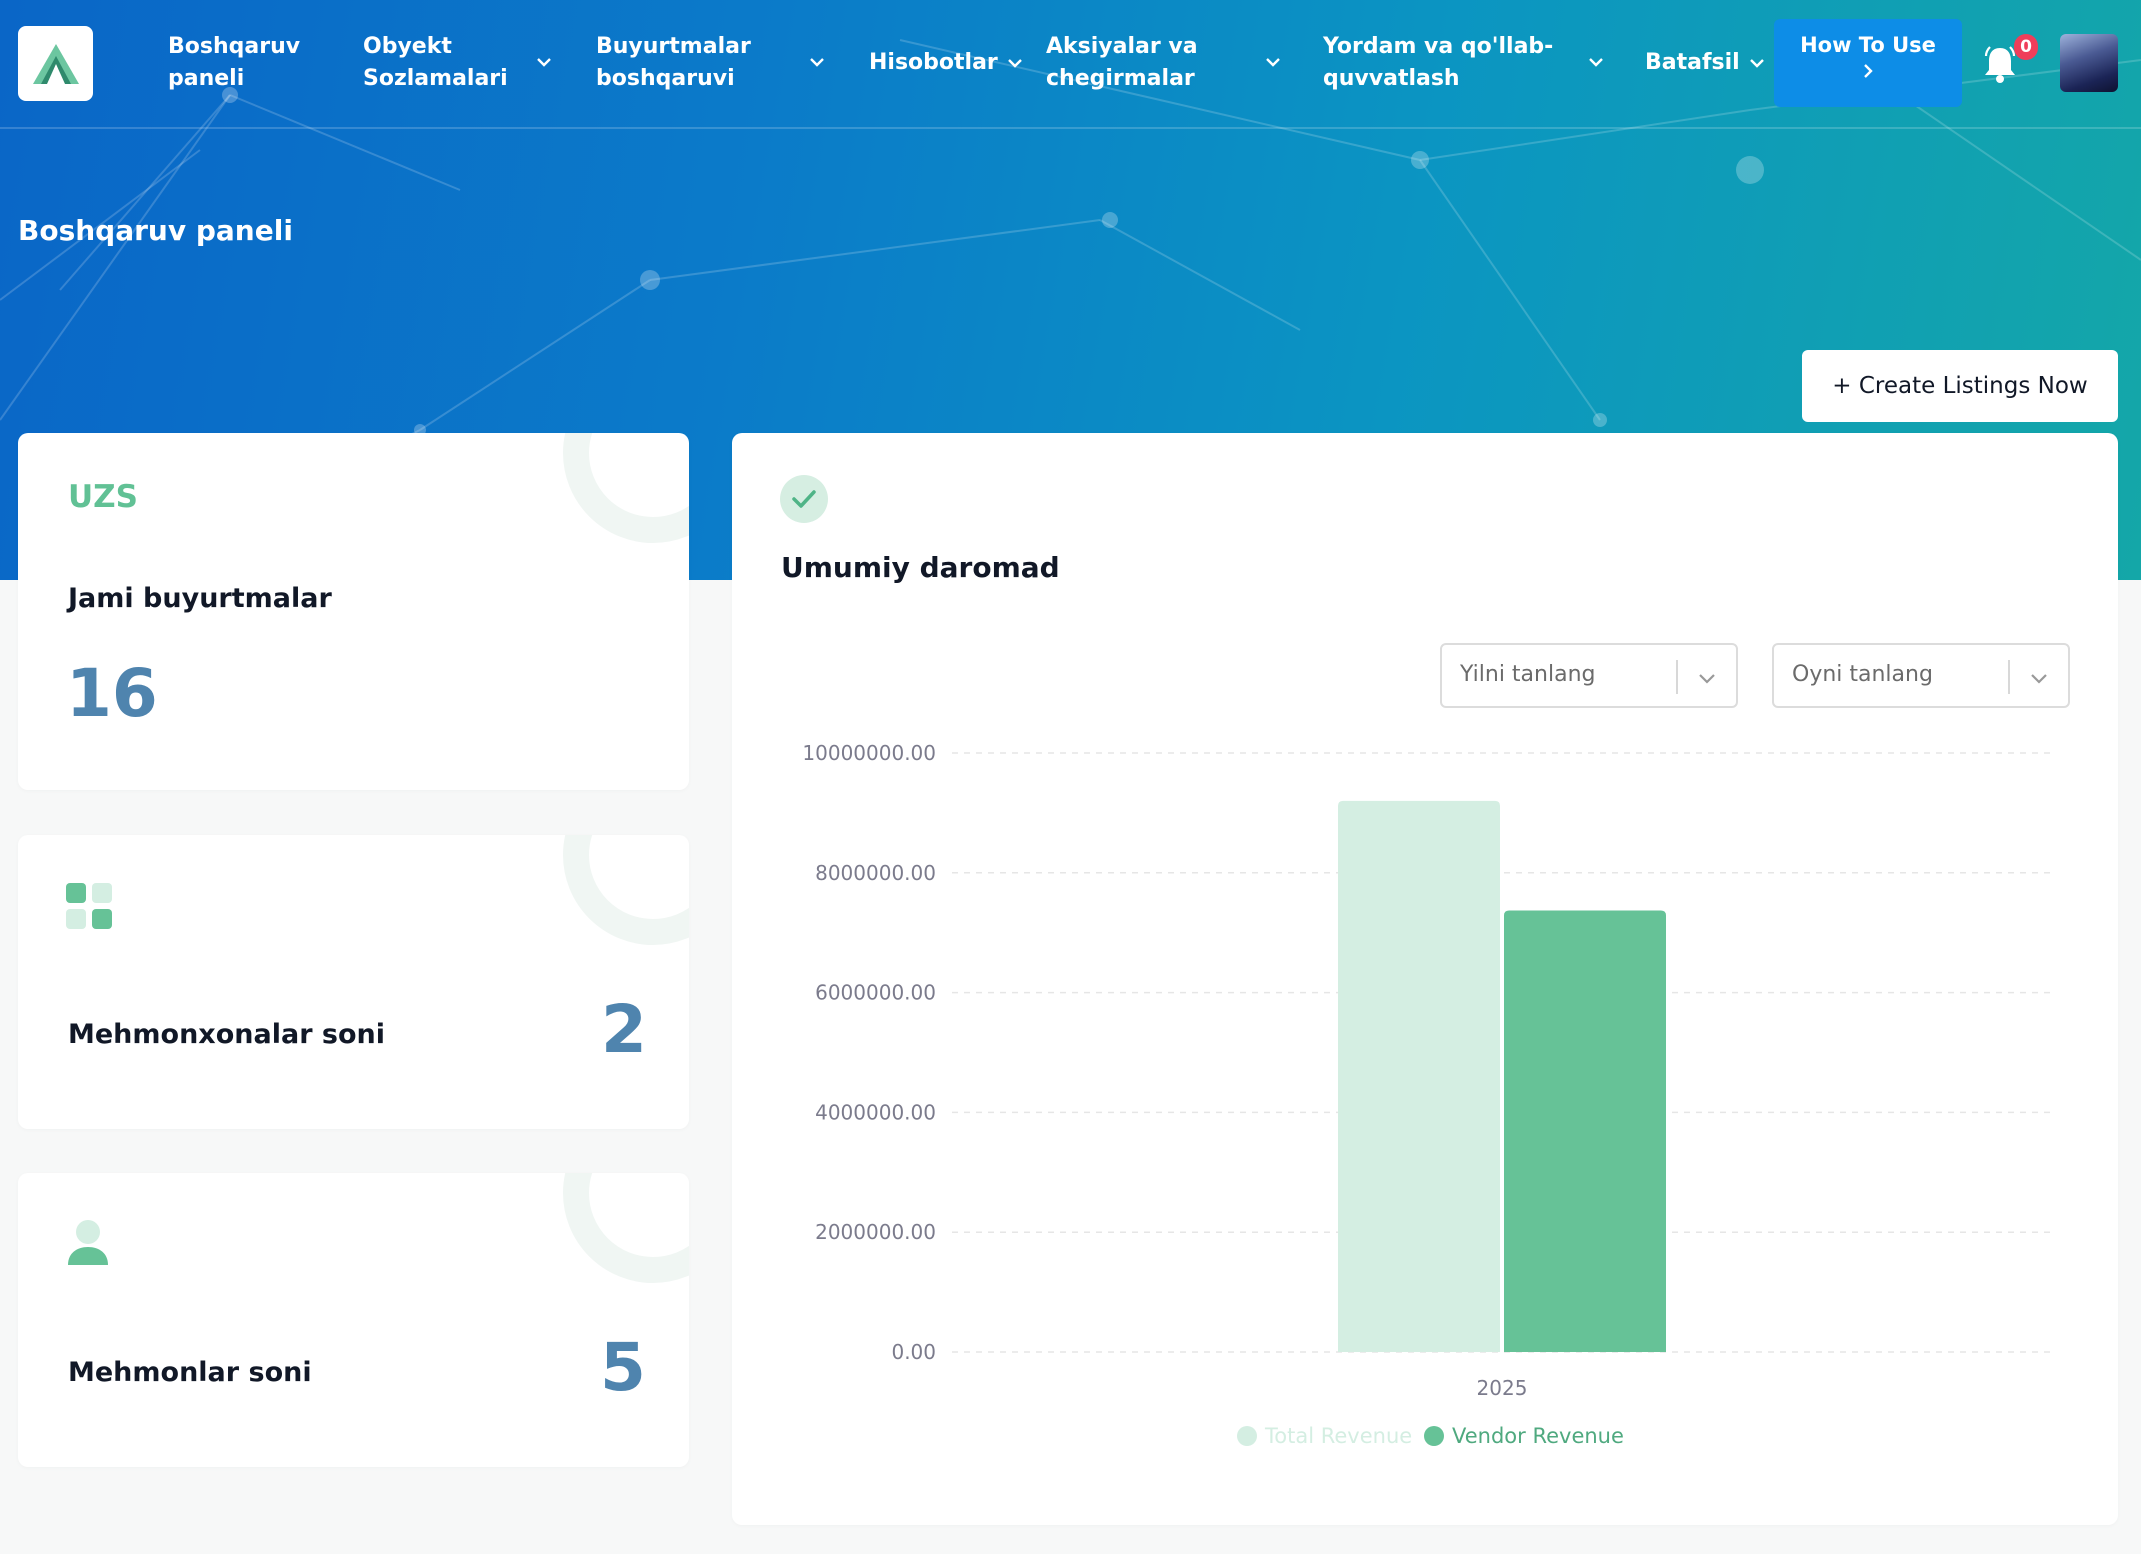 This screenshot has height=1554, width=2141. What do you see at coordinates (875, 993) in the screenshot?
I see `y-tick-label: 6000000.00` at bounding box center [875, 993].